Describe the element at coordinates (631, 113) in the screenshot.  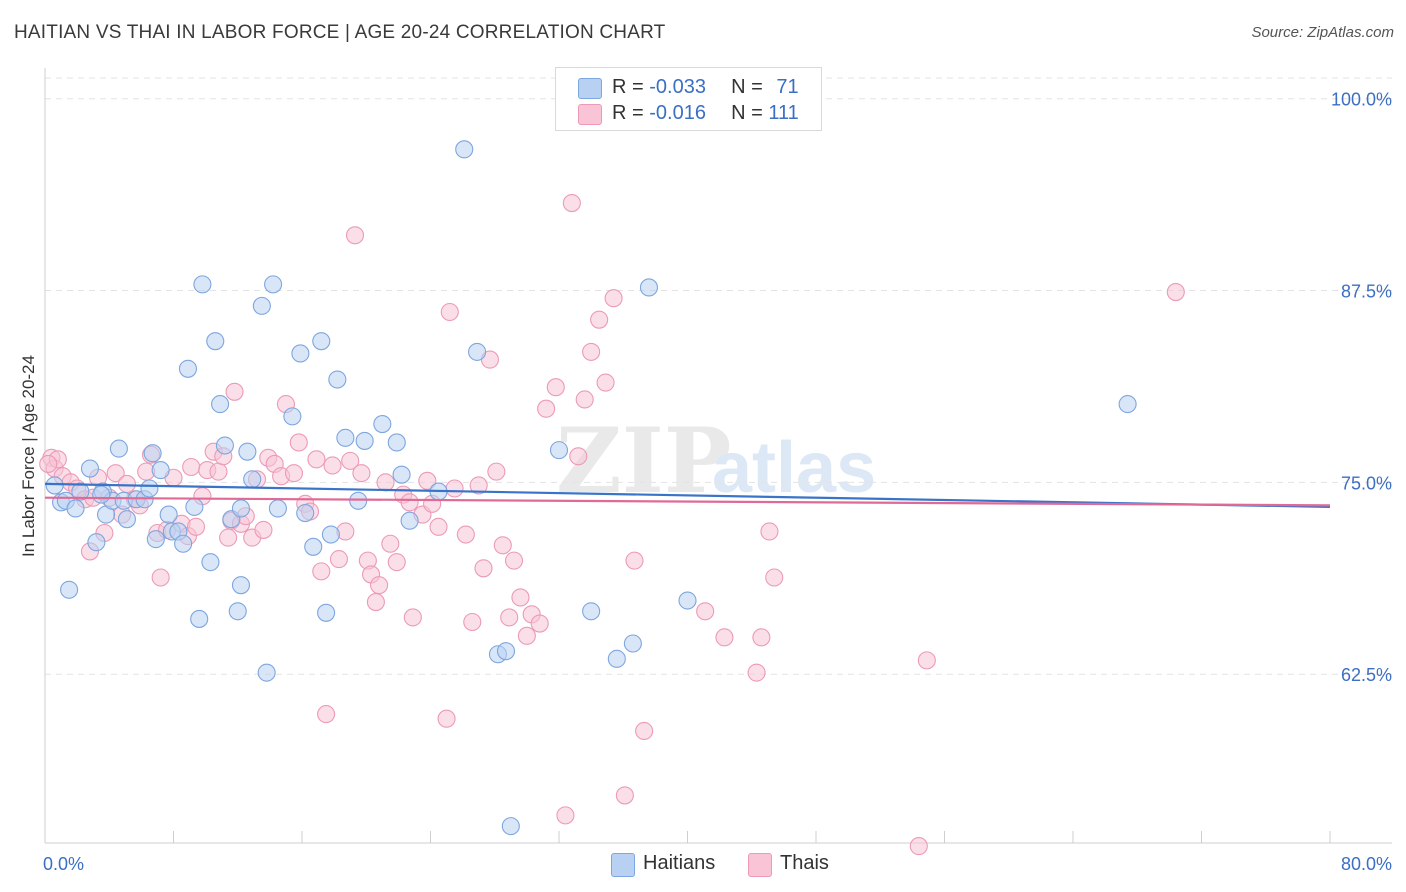
I see `thais-r-label: R =` at that location.